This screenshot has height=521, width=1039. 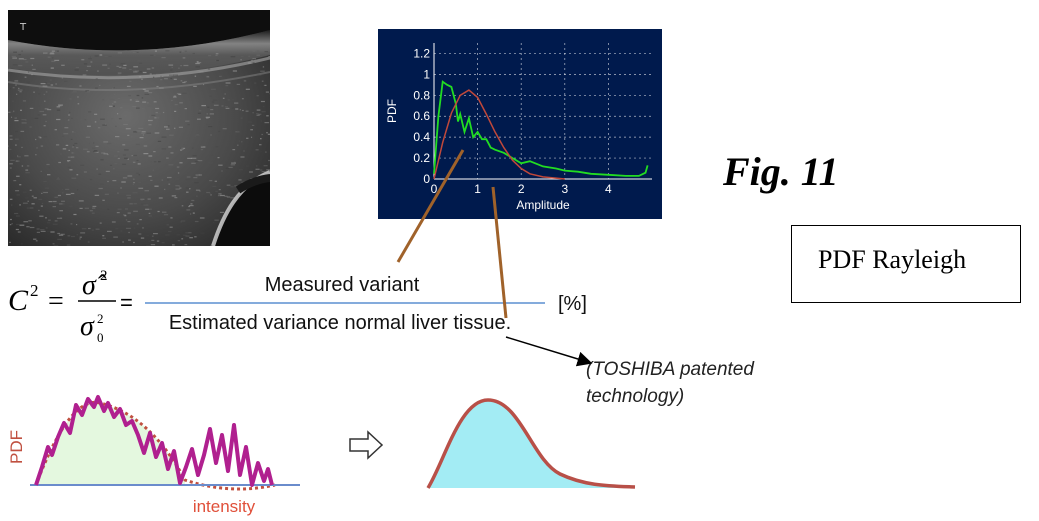 What do you see at coordinates (543, 205) in the screenshot?
I see `chart-x-axis-label: Amplitude` at bounding box center [543, 205].